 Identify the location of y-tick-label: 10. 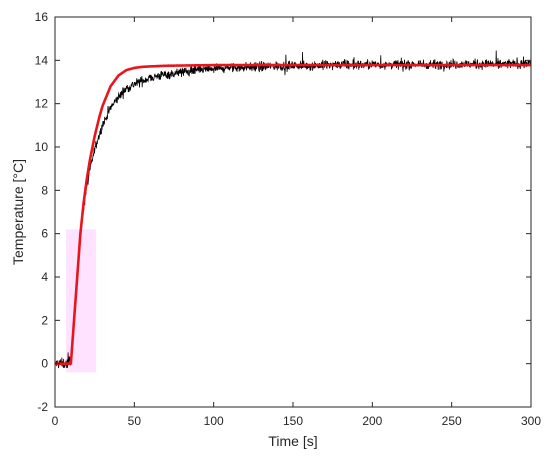
(42, 147).